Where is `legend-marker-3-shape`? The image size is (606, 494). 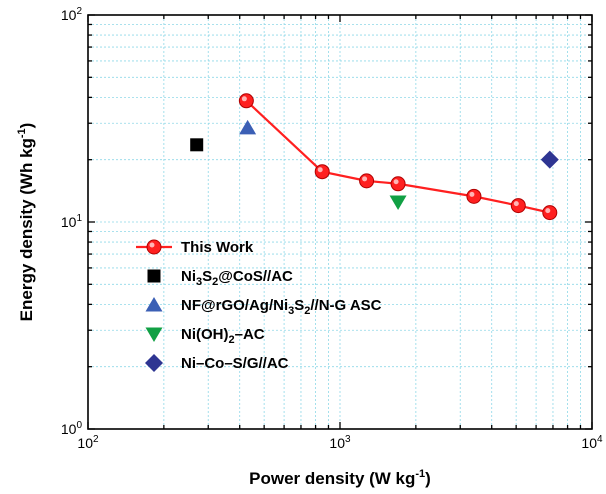 legend-marker-3-shape is located at coordinates (154, 334).